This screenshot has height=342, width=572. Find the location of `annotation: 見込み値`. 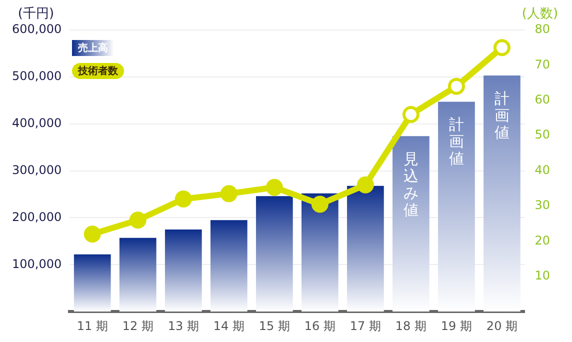

annotation: 見込み値 is located at coordinates (410, 184).